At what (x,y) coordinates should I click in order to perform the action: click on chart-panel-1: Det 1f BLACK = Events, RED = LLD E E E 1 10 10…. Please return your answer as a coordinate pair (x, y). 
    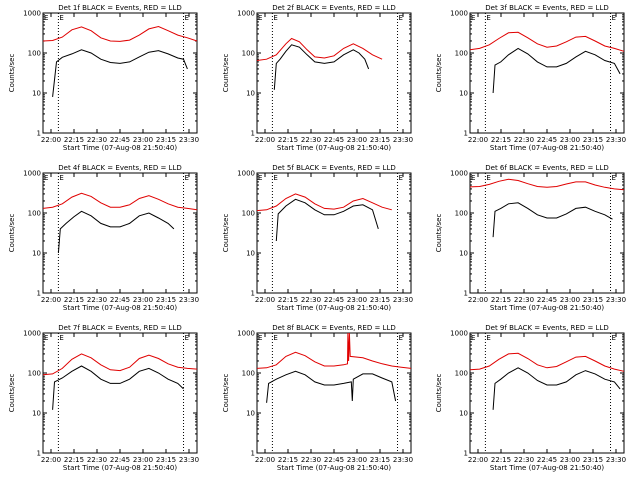
    Looking at the image, I should click on (103, 78).